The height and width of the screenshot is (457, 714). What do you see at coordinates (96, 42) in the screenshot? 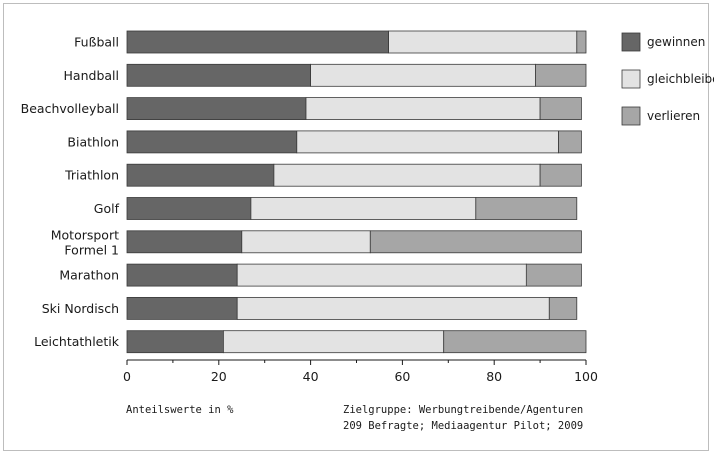
I see `category-label-fussball: Fußball` at bounding box center [96, 42].